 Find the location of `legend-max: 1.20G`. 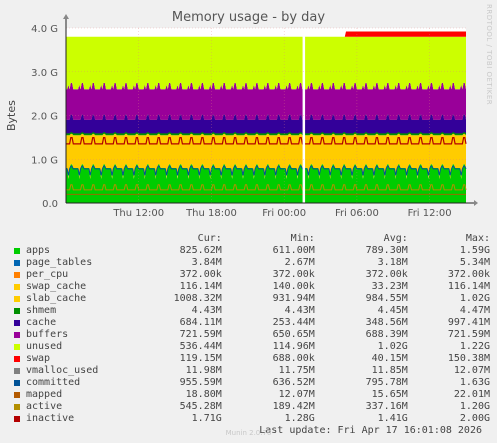

legend-max: 1.20G is located at coordinates (474, 406).